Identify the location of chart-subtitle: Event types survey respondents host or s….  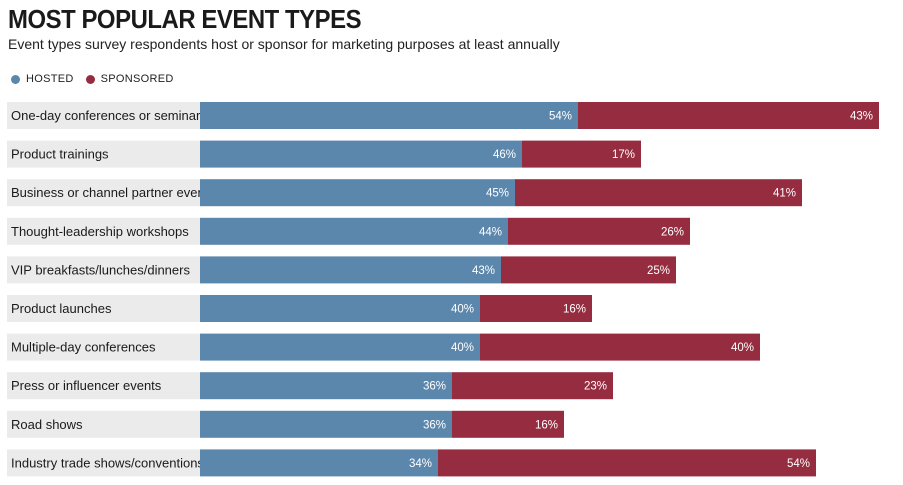
(284, 44).